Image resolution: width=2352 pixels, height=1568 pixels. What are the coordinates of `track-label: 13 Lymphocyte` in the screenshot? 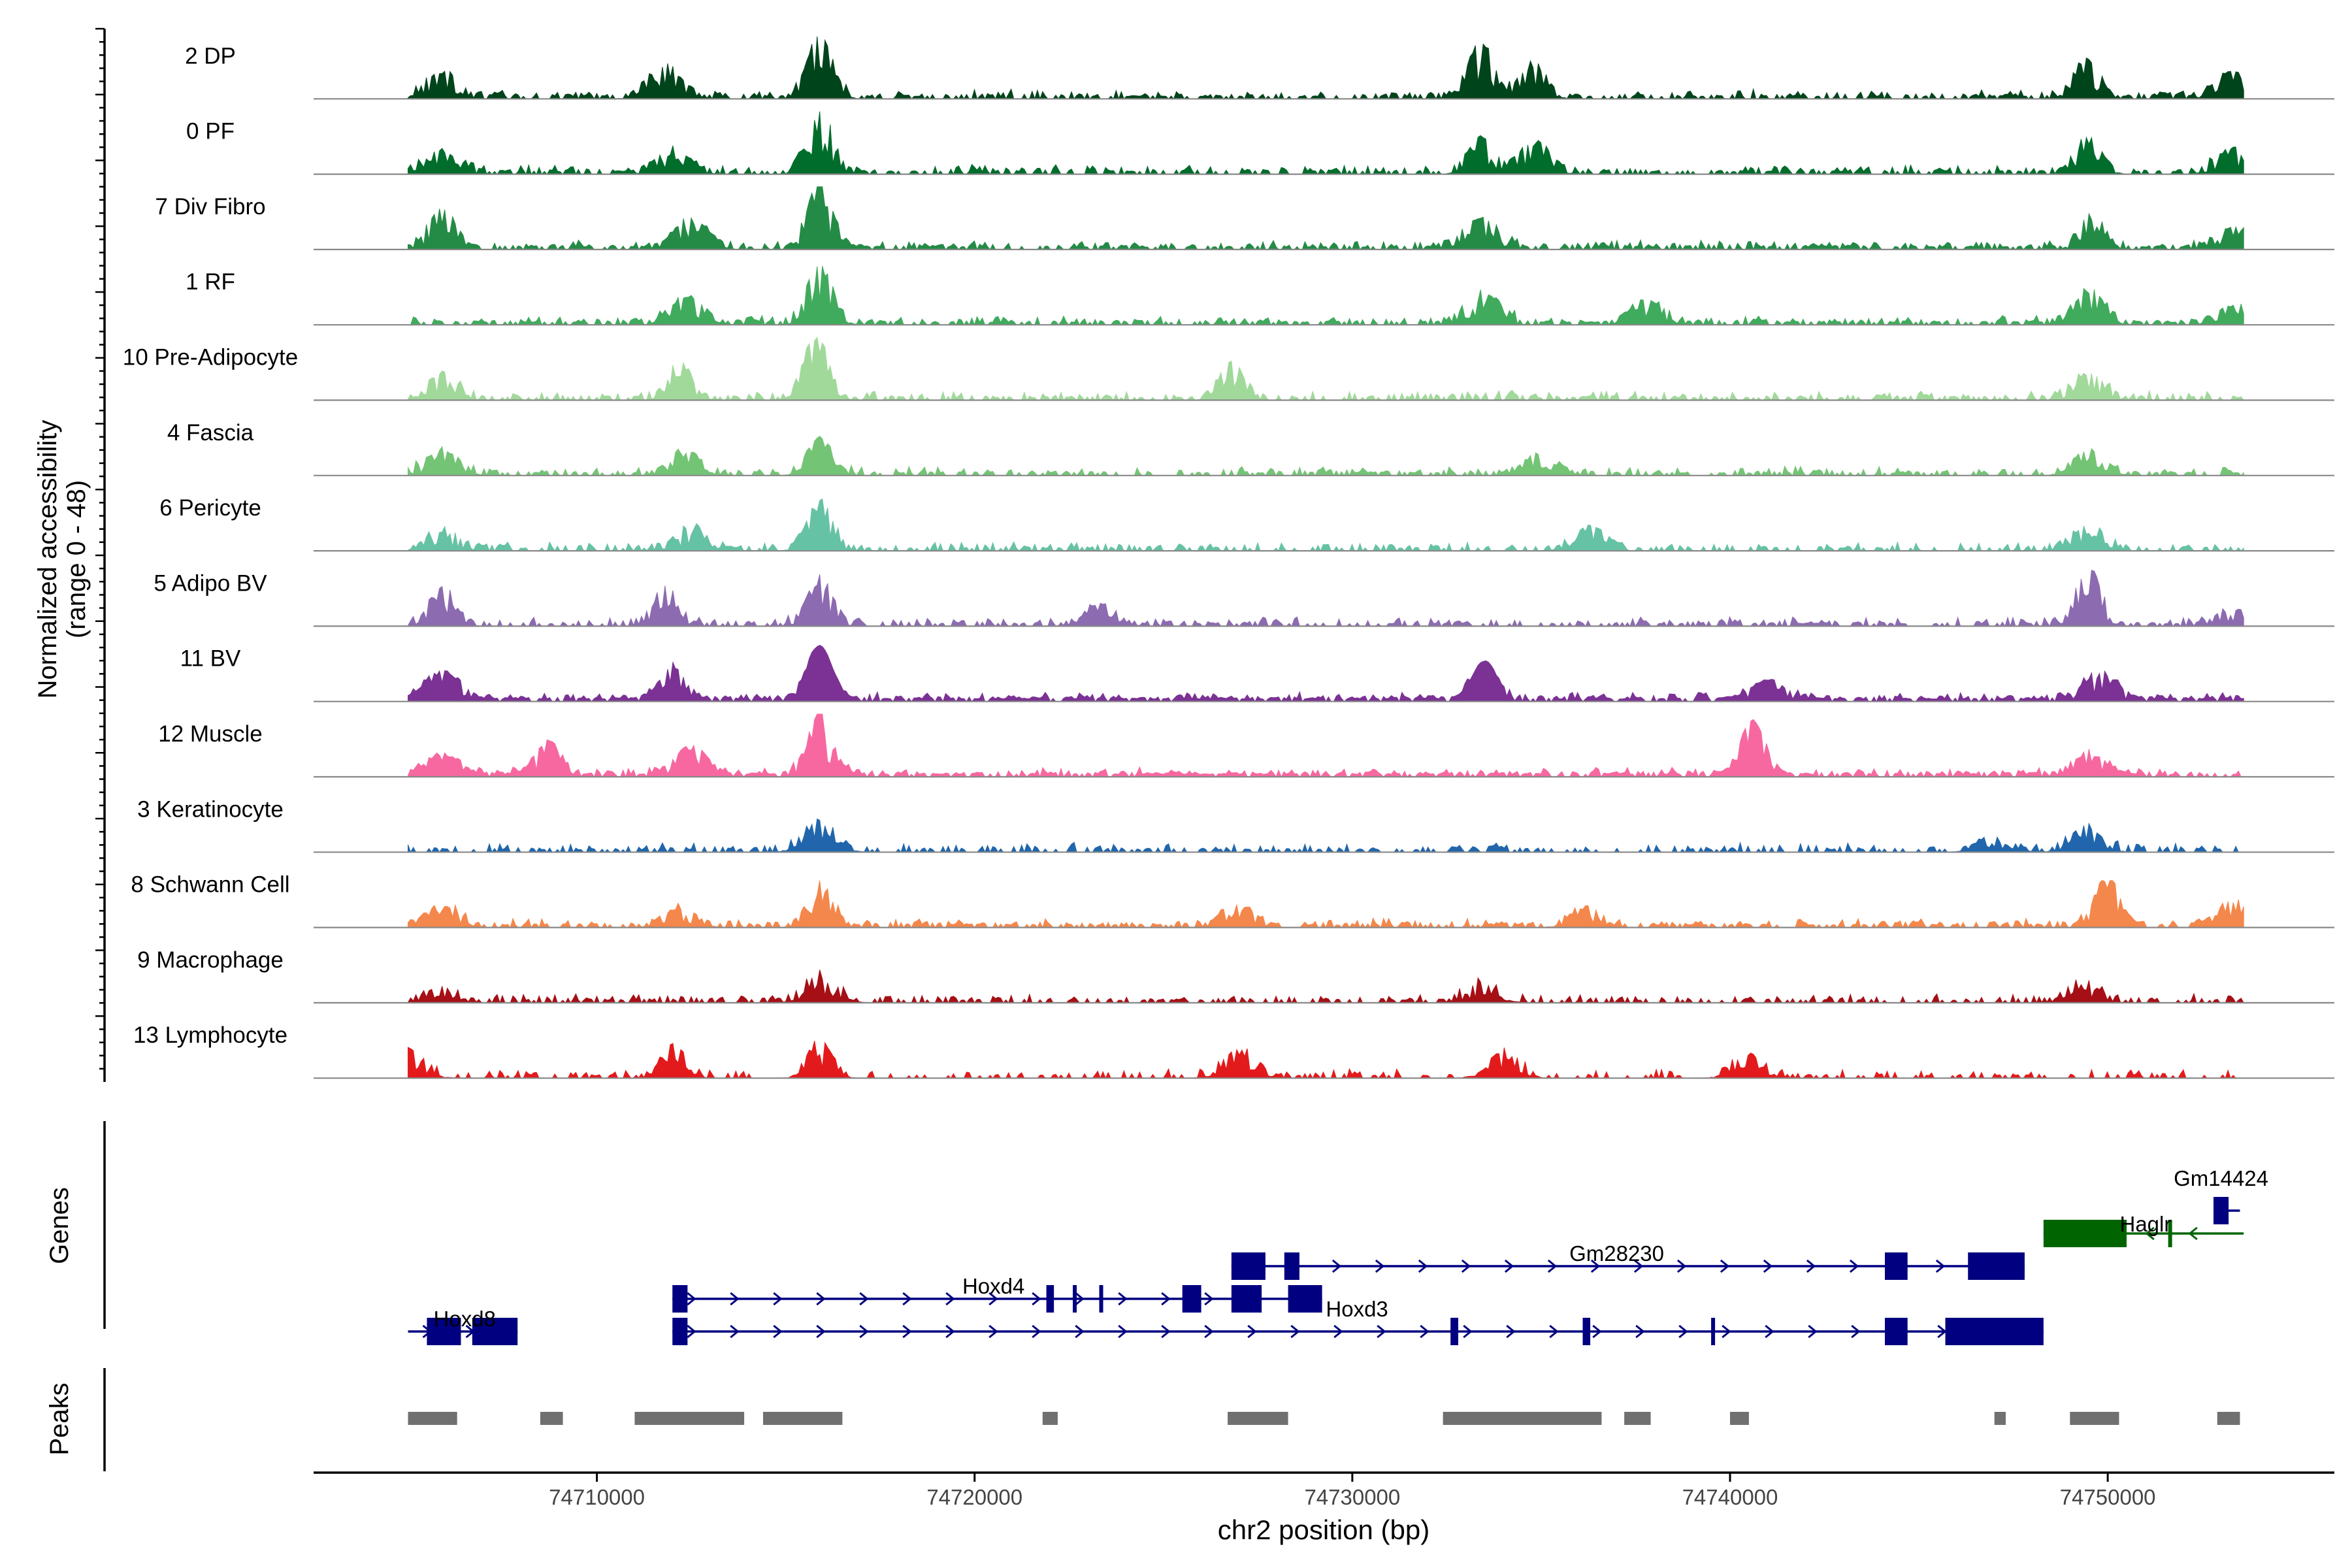 It's located at (210, 1035).